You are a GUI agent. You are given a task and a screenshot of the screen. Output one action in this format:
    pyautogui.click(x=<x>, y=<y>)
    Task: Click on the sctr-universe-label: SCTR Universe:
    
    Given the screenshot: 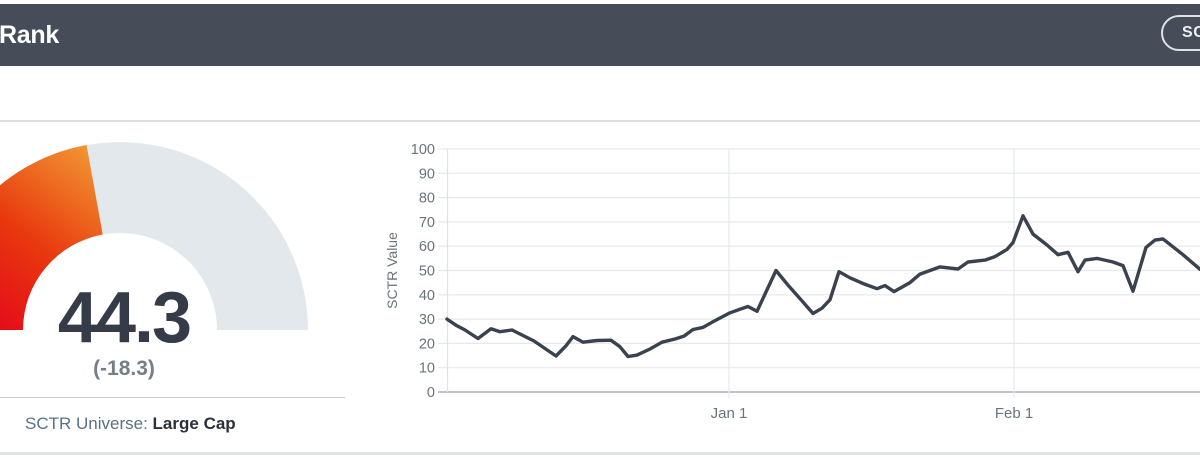 What is the action you would take?
    pyautogui.click(x=86, y=423)
    